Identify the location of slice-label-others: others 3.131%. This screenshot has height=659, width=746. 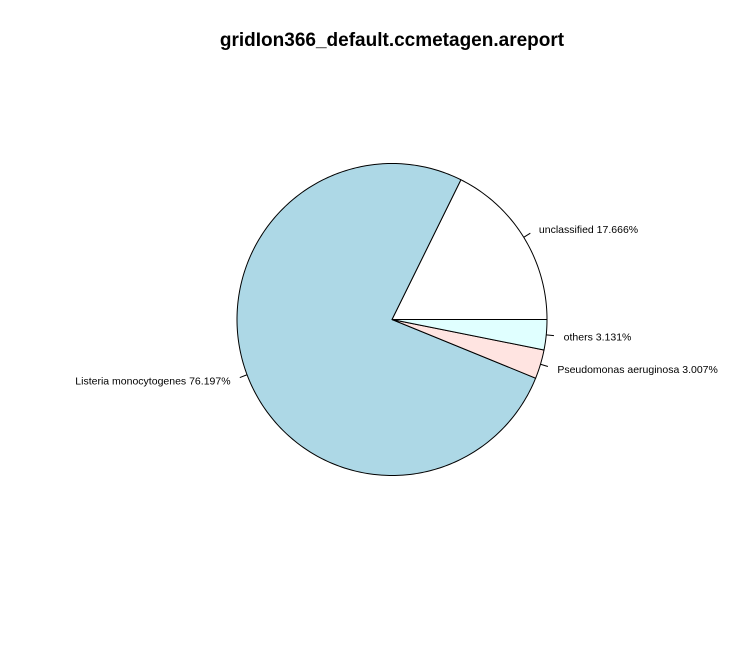
(598, 337).